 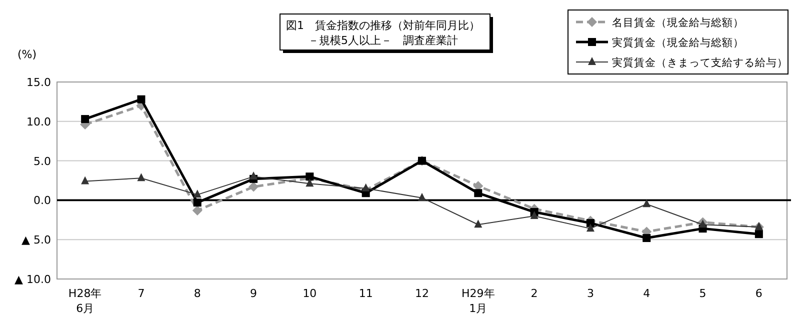 What do you see at coordinates (678, 42) in the screenshot?
I see `legend-label: 実質賃金（現金給与総額）` at bounding box center [678, 42].